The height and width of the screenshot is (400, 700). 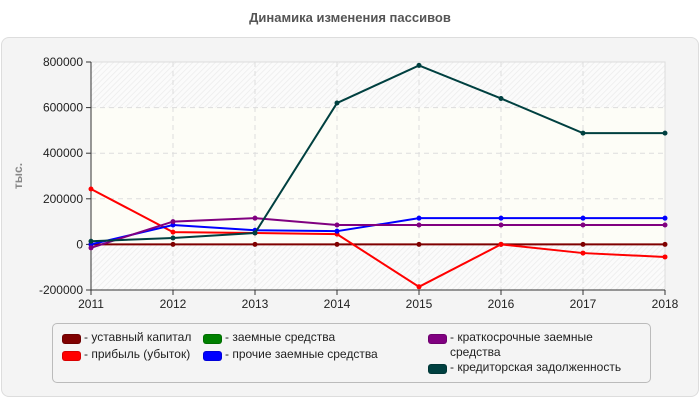 I want to click on legend-label: - кредиторская задолженность, so click(x=536, y=367).